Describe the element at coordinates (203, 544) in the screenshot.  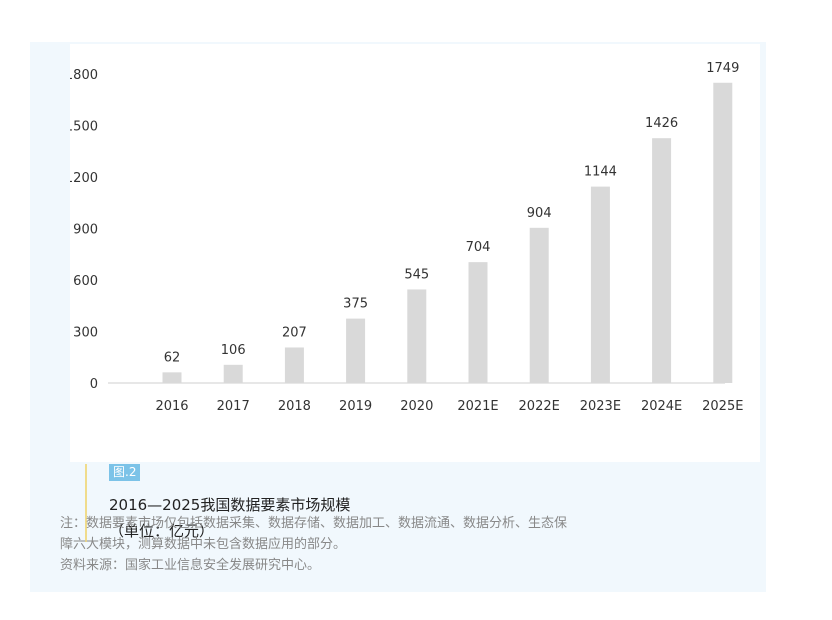
I see `note-line-2: 障六大模块，测算数据中未包含数据应用的部分。` at that location.